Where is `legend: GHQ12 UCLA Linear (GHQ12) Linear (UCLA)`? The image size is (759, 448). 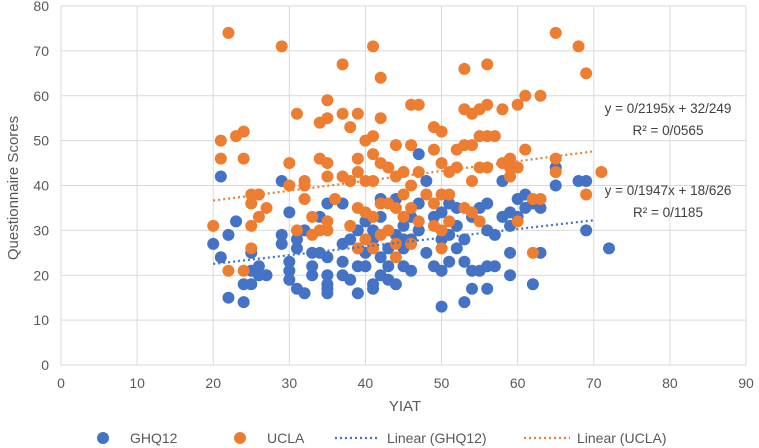 legend: GHQ12 UCLA Linear (GHQ12) Linear (UCLA) is located at coordinates (381, 438).